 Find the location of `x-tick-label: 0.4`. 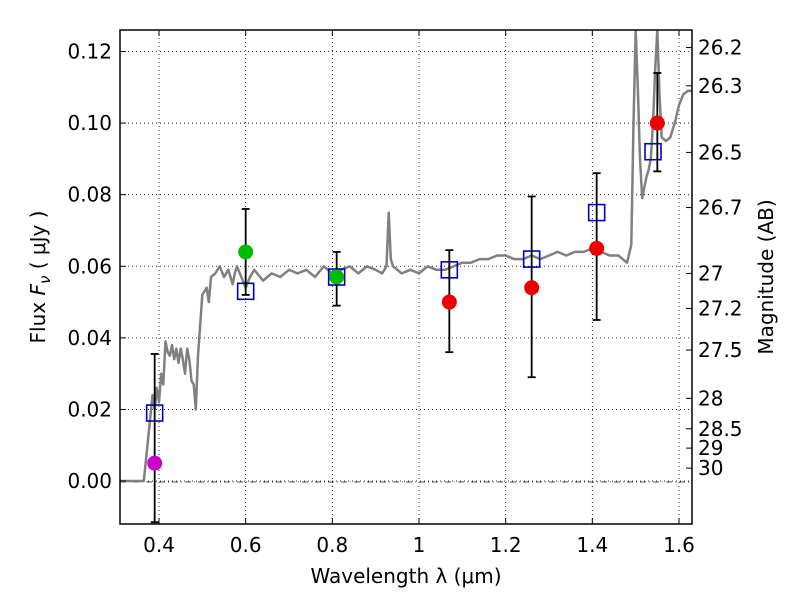

x-tick-label: 0.4 is located at coordinates (159, 545).